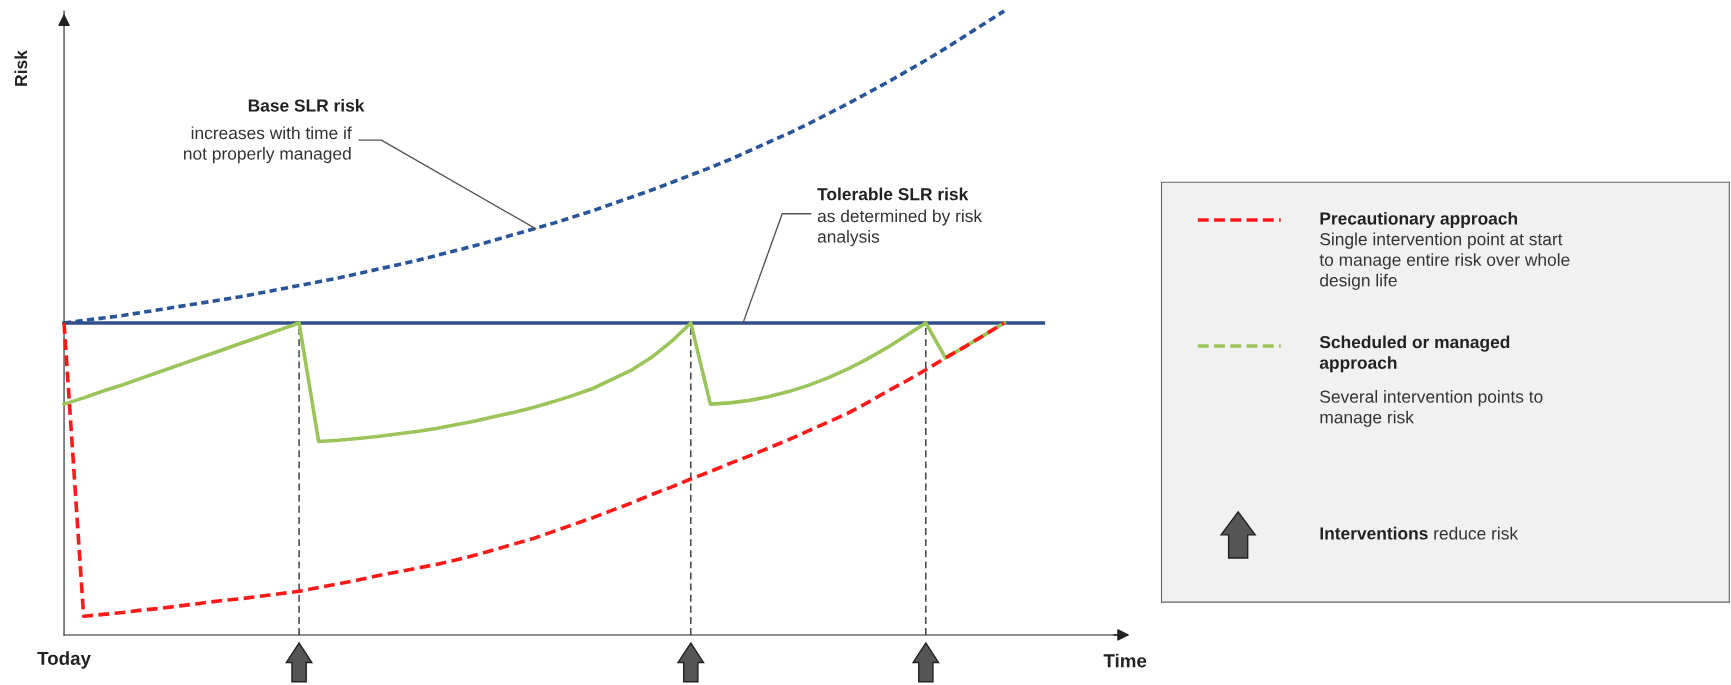  Describe the element at coordinates (21, 68) in the screenshot. I see `y-axis-title: Risk` at that location.